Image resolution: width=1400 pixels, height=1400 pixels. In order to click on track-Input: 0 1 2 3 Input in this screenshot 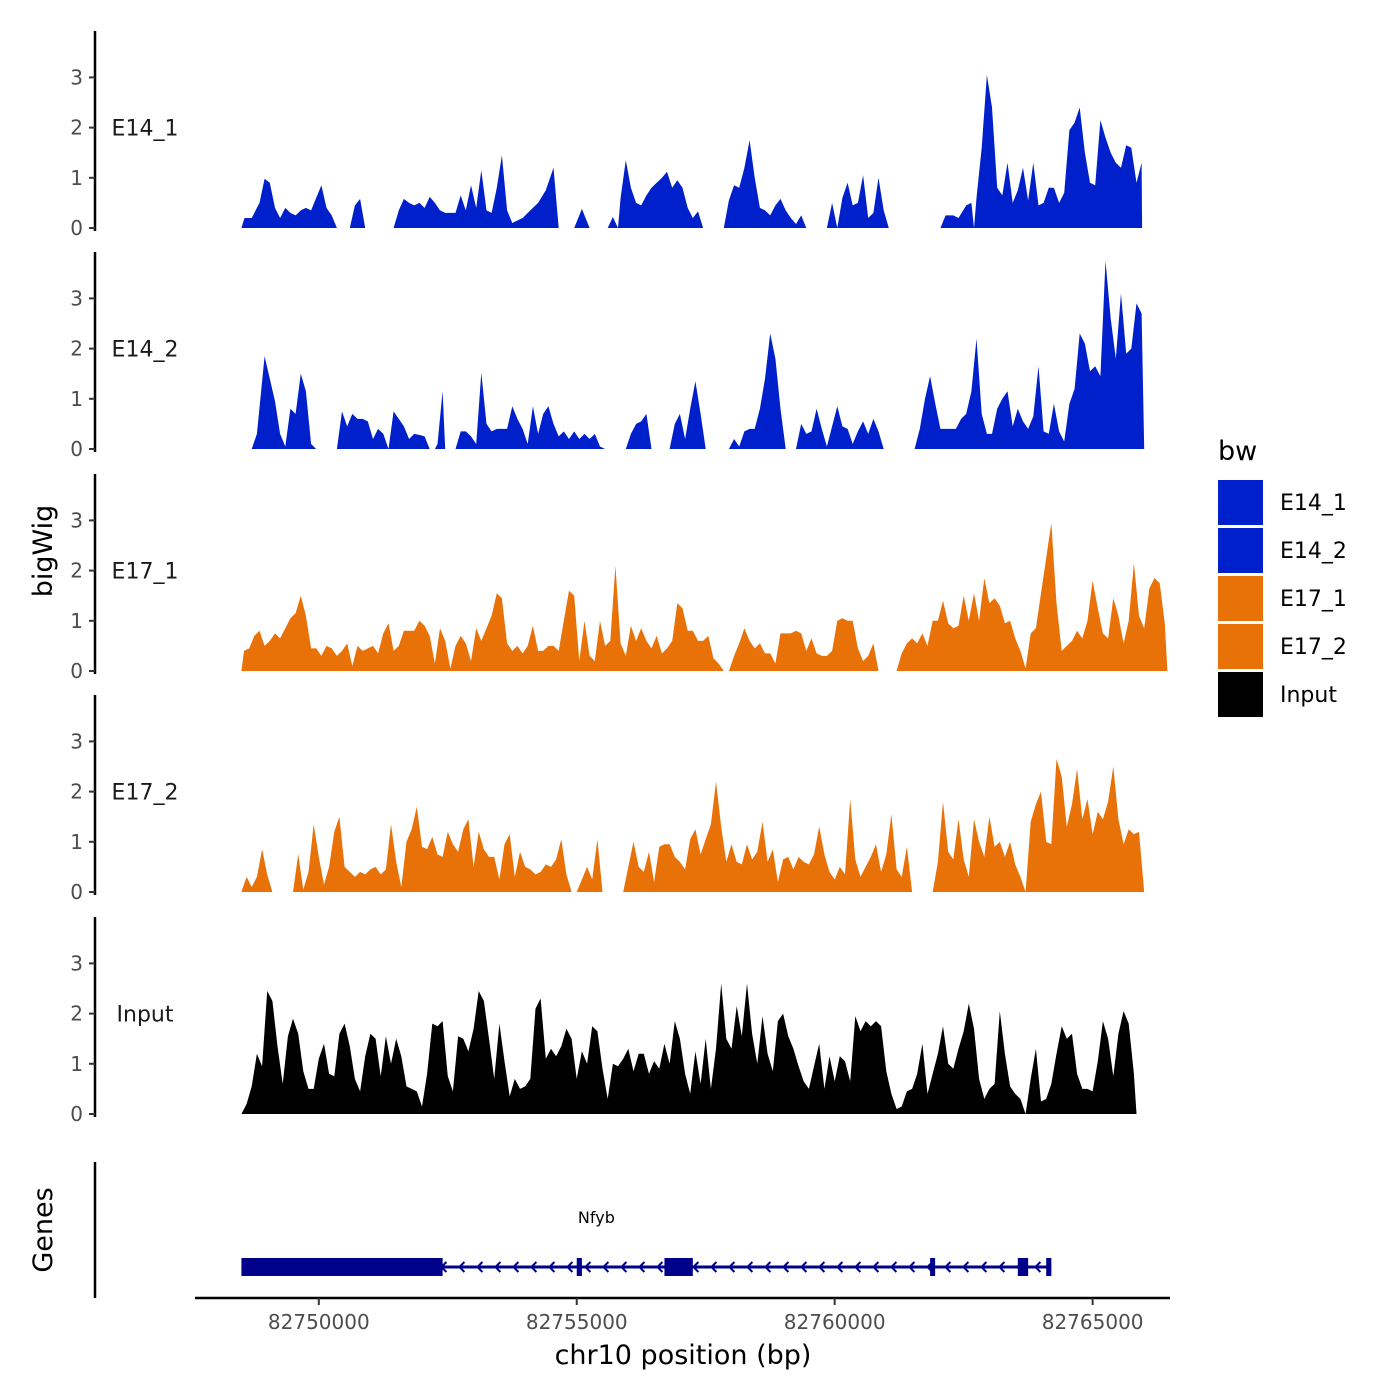, I will do `click(603, 1021)`.